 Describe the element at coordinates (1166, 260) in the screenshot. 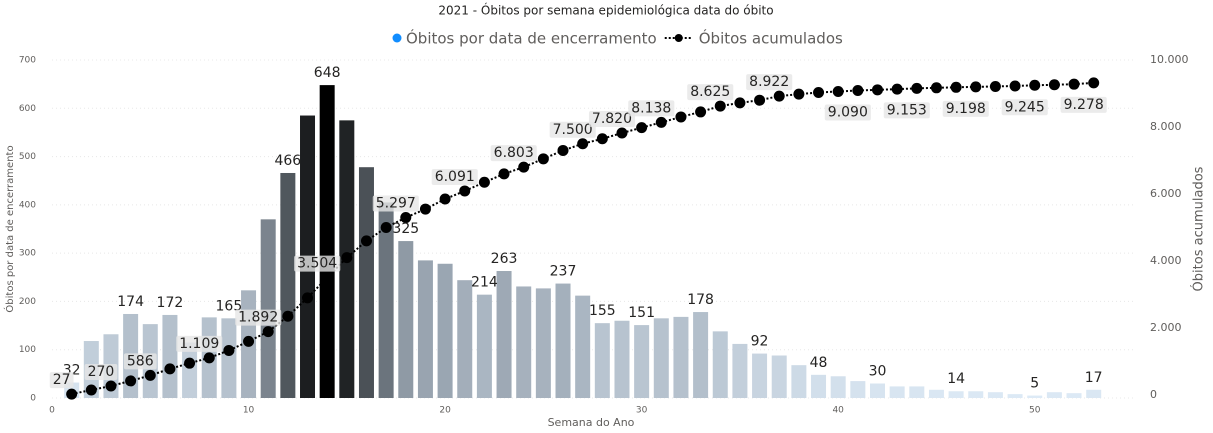

I see `y2-tick-label: 4.000` at that location.